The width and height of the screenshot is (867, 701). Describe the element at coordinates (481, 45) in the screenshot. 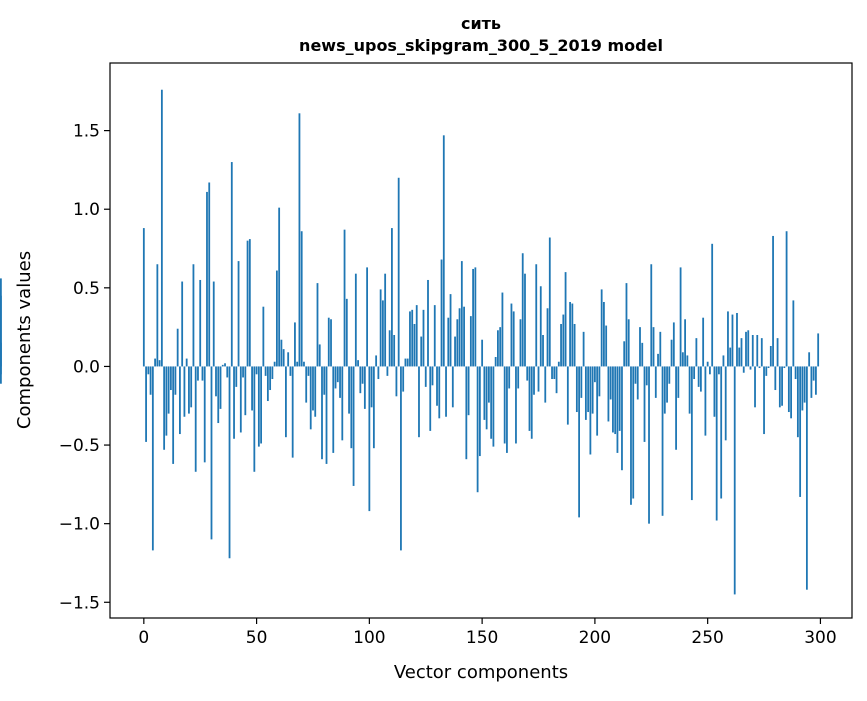

I see `chart-title-line-2: news_upos_skipgram_300_5_2019 model` at that location.